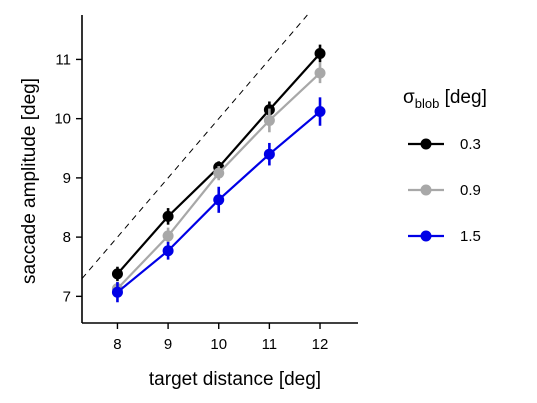 This screenshot has height=403, width=537. Describe the element at coordinates (62, 119) in the screenshot. I see `y-tick-label: 10` at that location.